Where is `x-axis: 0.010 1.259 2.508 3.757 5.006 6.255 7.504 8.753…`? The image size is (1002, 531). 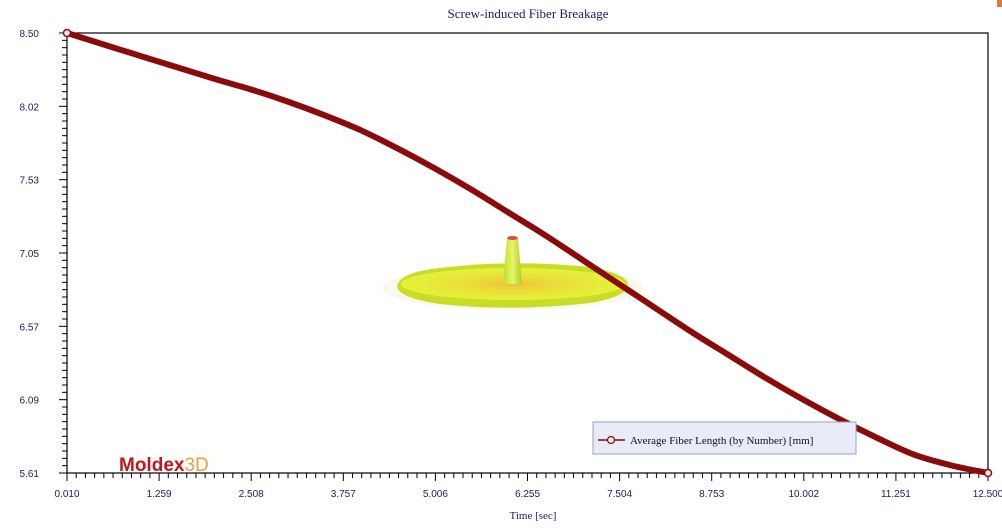
x-axis: 0.010 1.259 2.508 3.757 5.006 6.255 7.504 8.753… is located at coordinates (528, 486).